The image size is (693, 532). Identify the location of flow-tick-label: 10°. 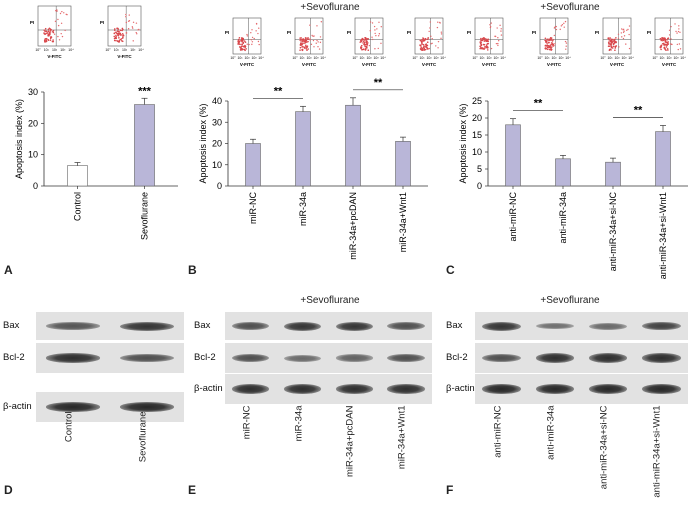
(475, 58).